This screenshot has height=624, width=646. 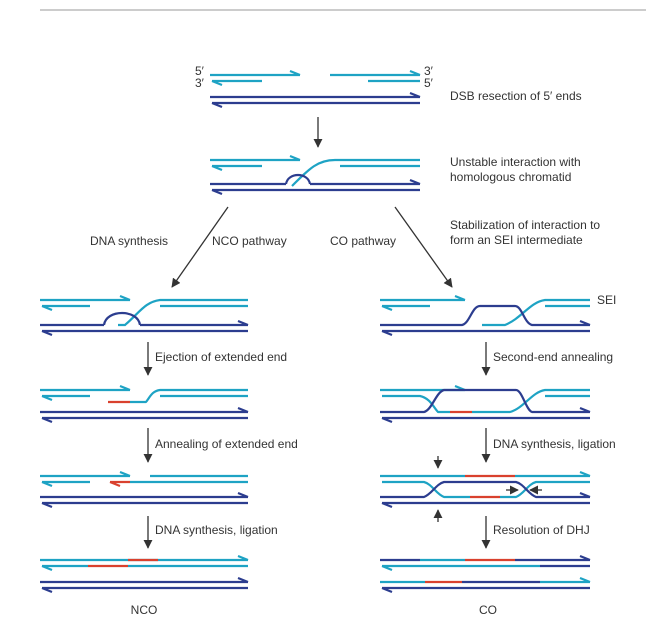 I want to click on annealing-label: Annealing of extended end, so click(x=226, y=444).